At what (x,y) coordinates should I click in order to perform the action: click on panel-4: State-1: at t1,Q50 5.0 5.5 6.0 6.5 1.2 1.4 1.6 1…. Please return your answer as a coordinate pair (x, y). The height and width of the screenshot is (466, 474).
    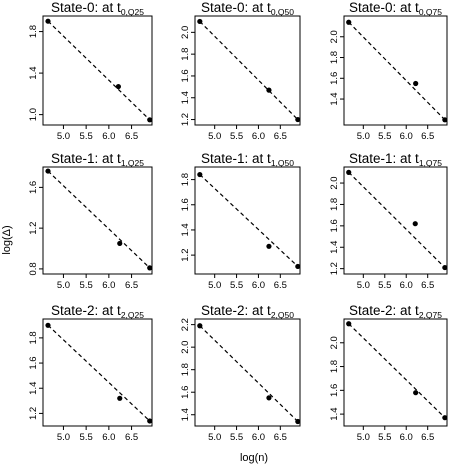
    Looking at the image, I should click on (240, 221).